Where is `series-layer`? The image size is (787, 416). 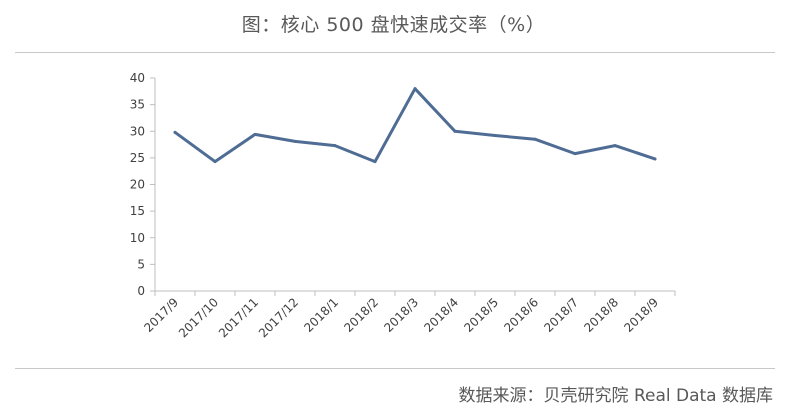 series-layer is located at coordinates (415, 125).